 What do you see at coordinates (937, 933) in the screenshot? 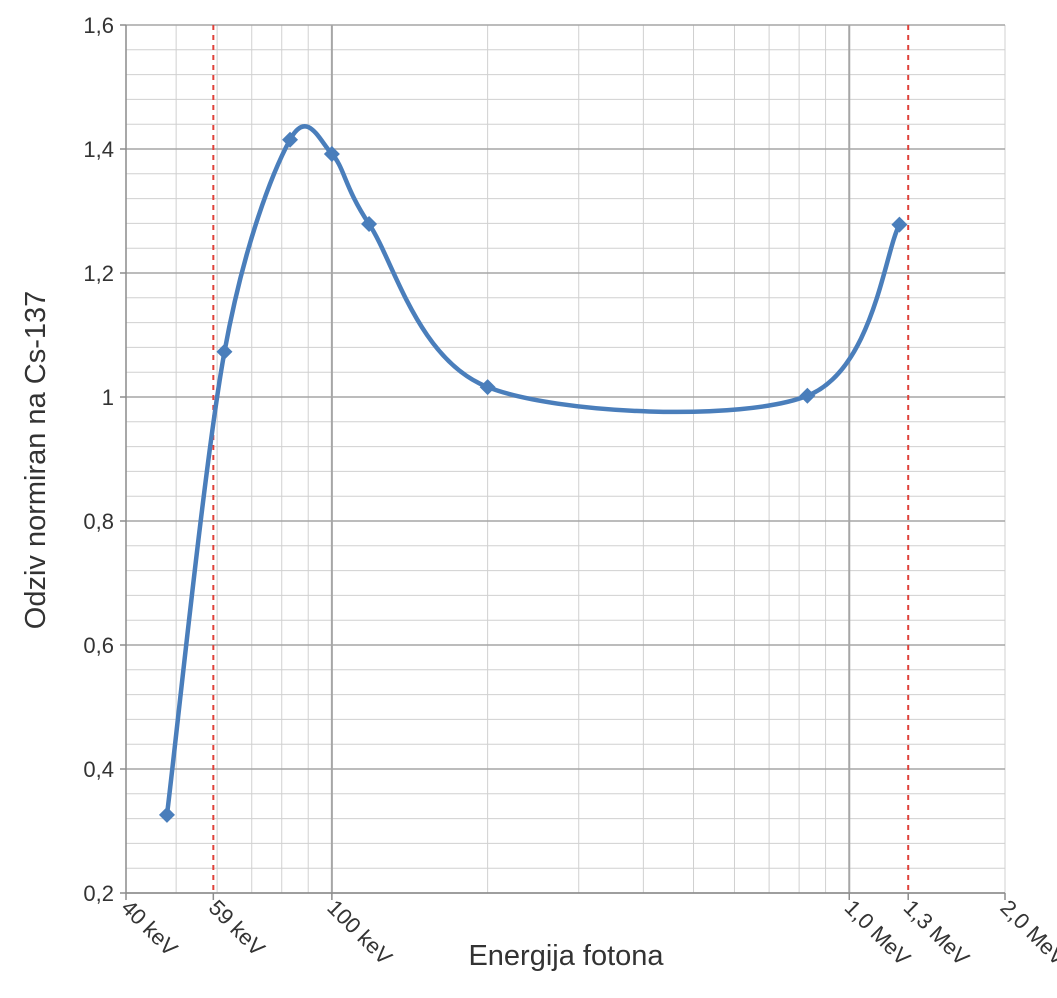
I see `x-tick-label: 1,3 MeV` at bounding box center [937, 933].